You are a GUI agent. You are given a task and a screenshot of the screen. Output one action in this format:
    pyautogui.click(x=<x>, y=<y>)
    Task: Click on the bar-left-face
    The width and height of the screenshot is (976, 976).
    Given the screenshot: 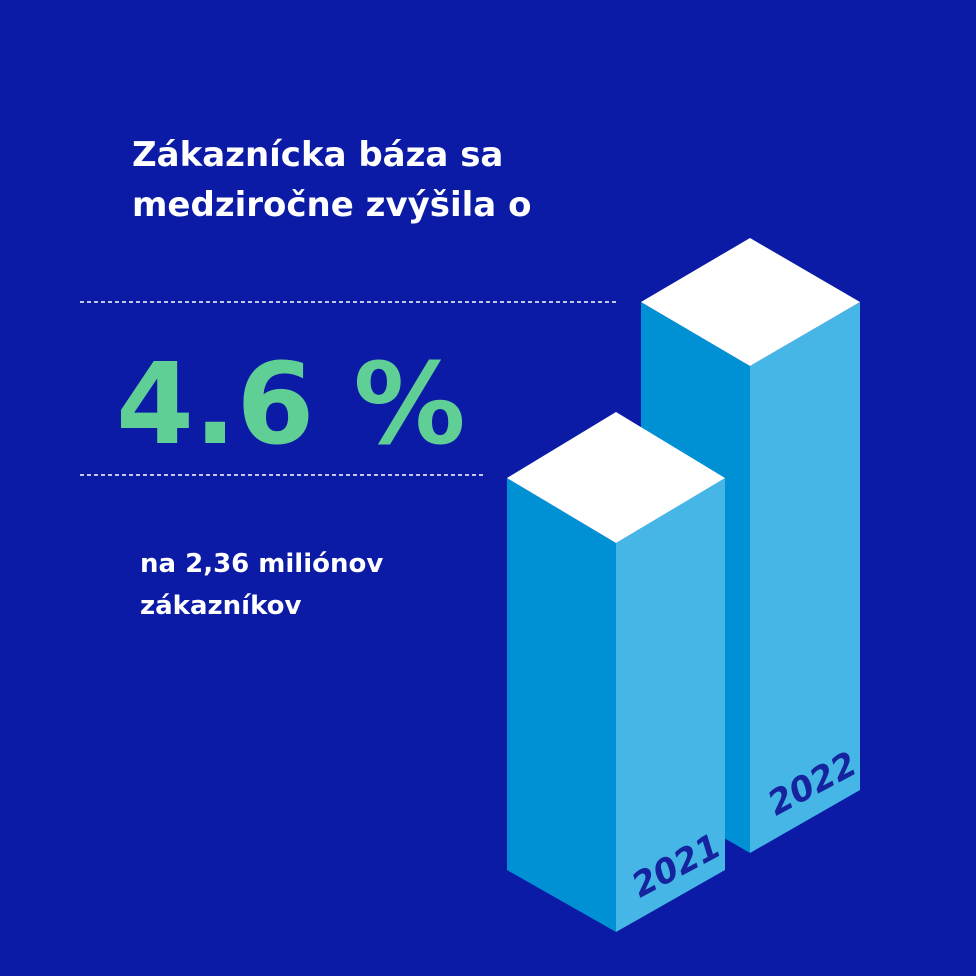 What is the action you would take?
    pyautogui.click(x=561, y=705)
    